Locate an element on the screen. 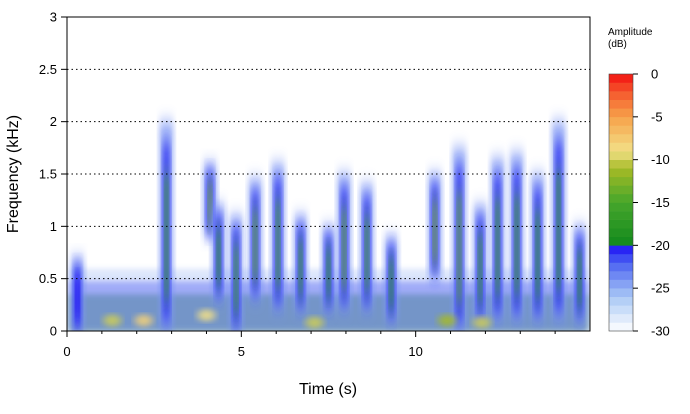 The image size is (690, 414). x-tick-label: 0 is located at coordinates (66, 351).